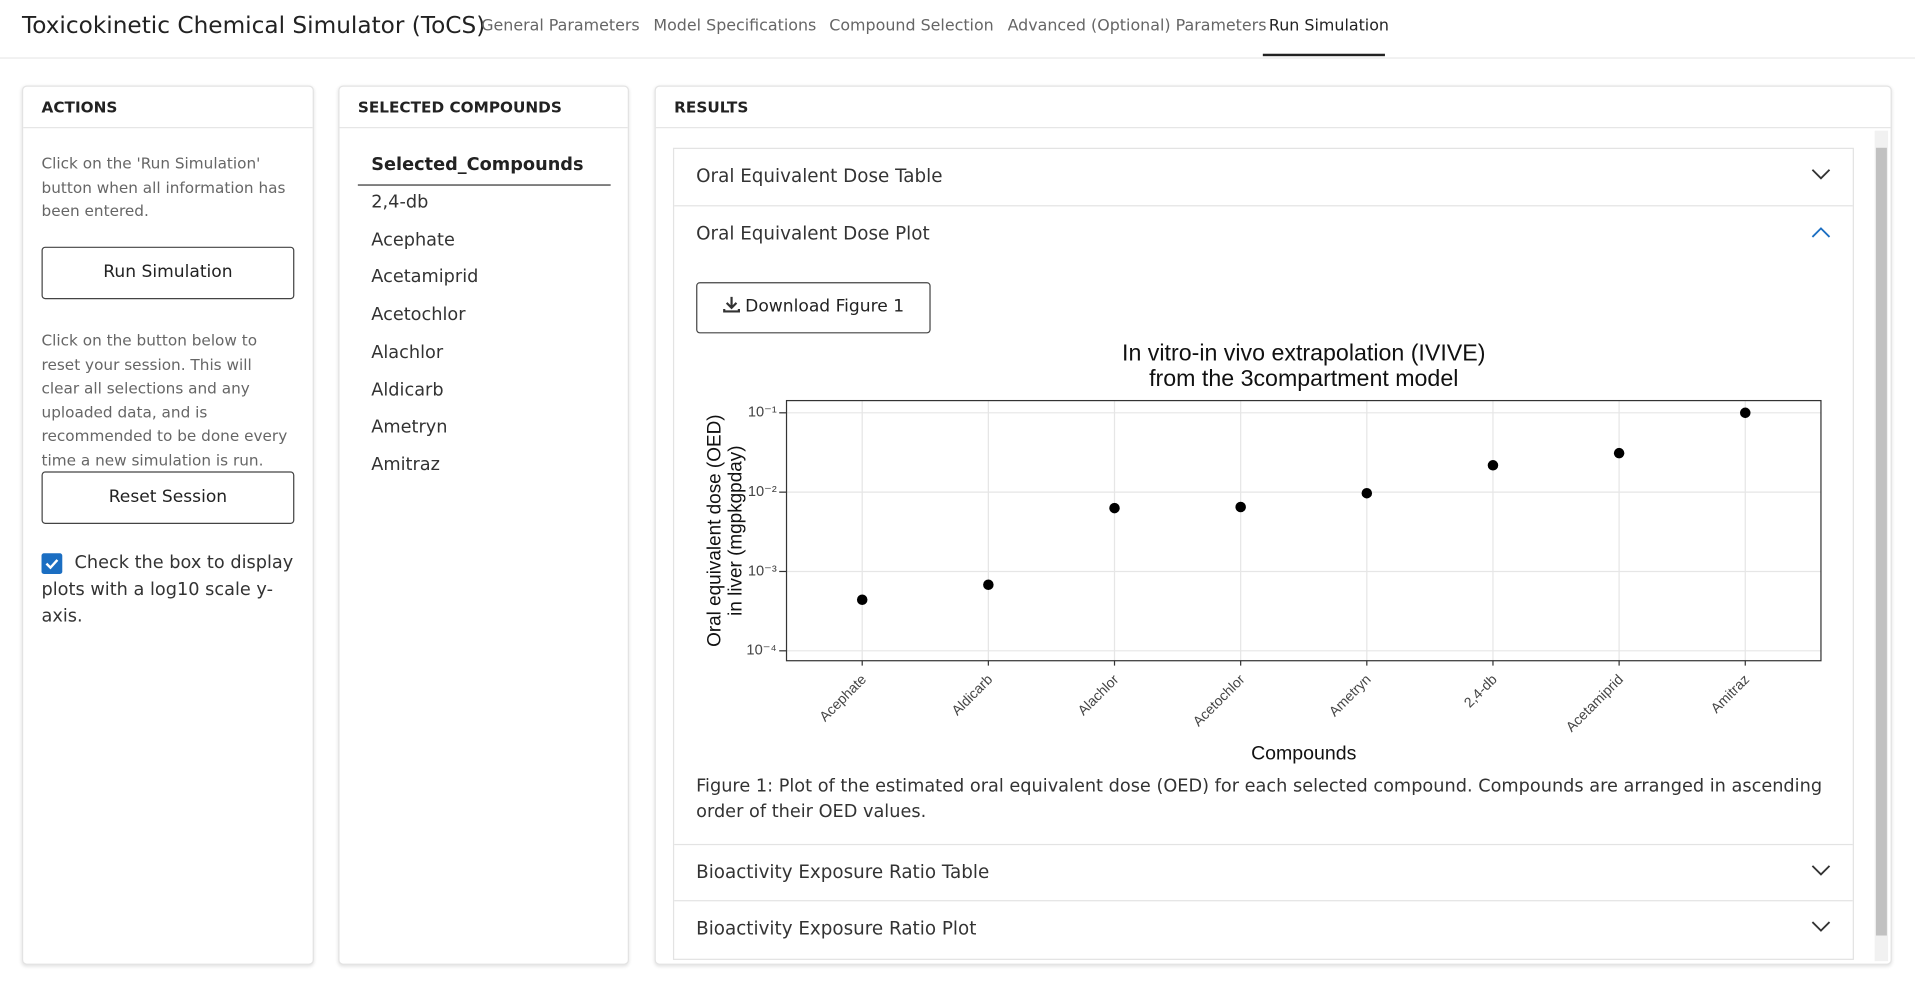 The width and height of the screenshot is (1915, 987). What do you see at coordinates (911, 26) in the screenshot?
I see `tab: Compound Selection` at bounding box center [911, 26].